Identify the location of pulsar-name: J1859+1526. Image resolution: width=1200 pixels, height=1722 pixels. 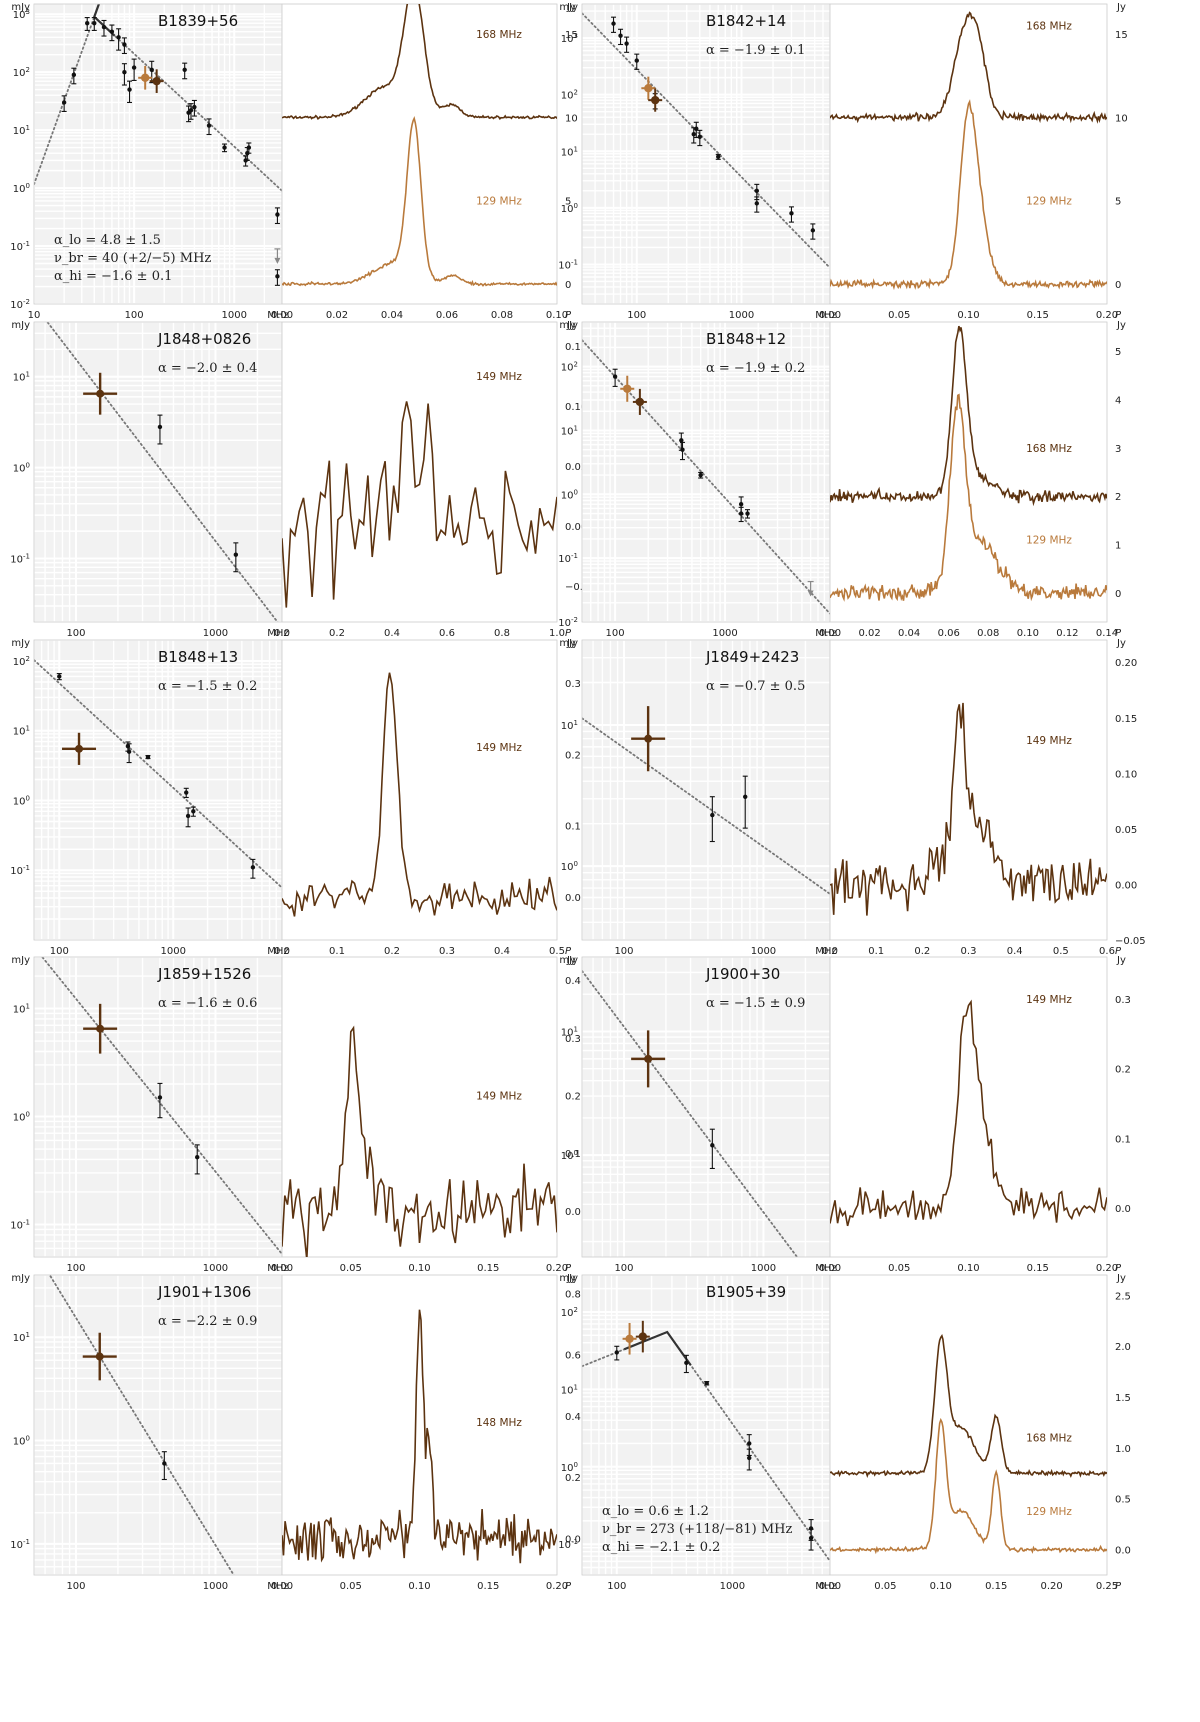
(204, 974).